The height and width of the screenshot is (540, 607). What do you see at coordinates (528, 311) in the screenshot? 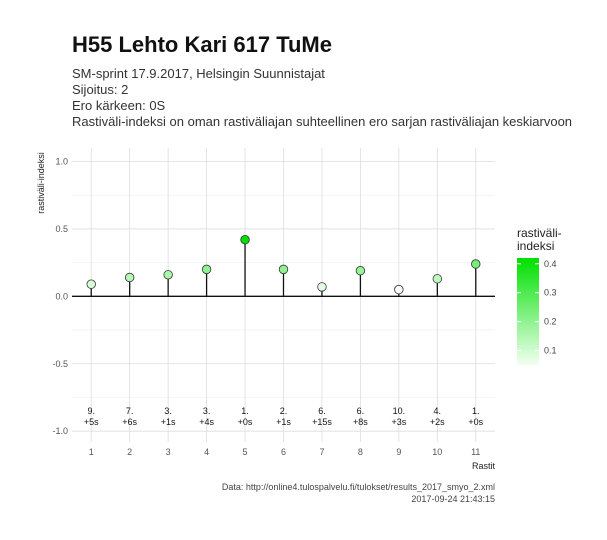
I see `legend-colorbar` at bounding box center [528, 311].